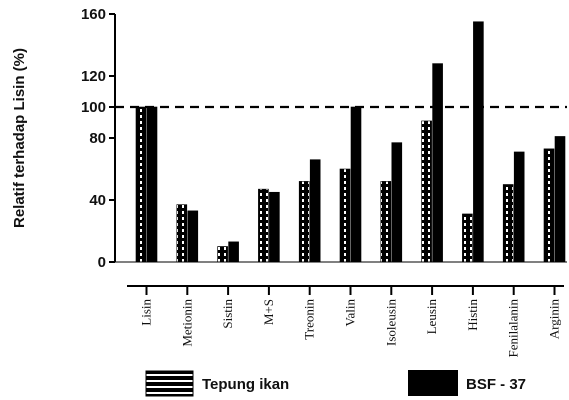  I want to click on y-tick-label: 0, so click(102, 262).